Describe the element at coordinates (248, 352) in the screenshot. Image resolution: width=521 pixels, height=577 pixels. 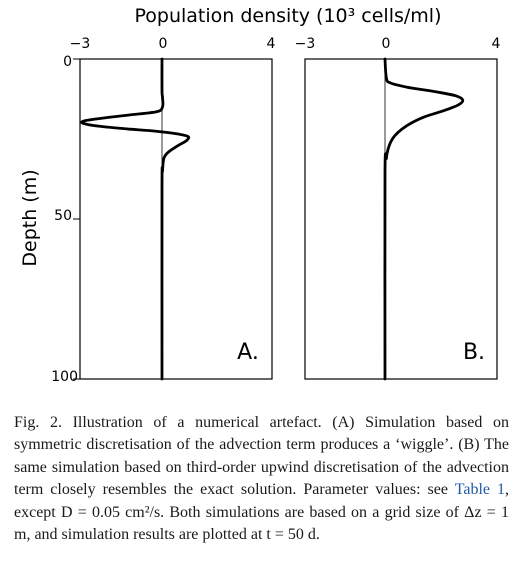
I see `panel-a-label: A.` at that location.